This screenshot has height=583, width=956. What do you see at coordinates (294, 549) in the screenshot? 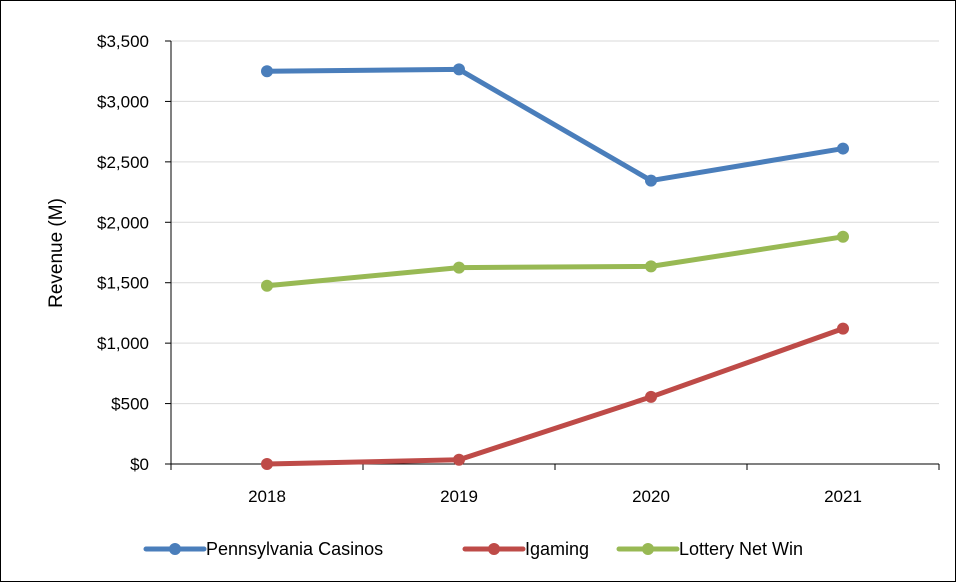
I see `legend-label: Pennsylvania Casinos` at bounding box center [294, 549].